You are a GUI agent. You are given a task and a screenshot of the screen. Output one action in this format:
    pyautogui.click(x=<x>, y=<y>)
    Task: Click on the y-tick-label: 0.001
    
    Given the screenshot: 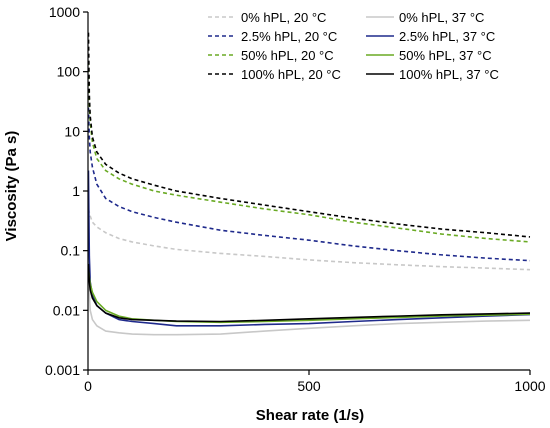 What is the action you would take?
    pyautogui.click(x=62, y=370)
    